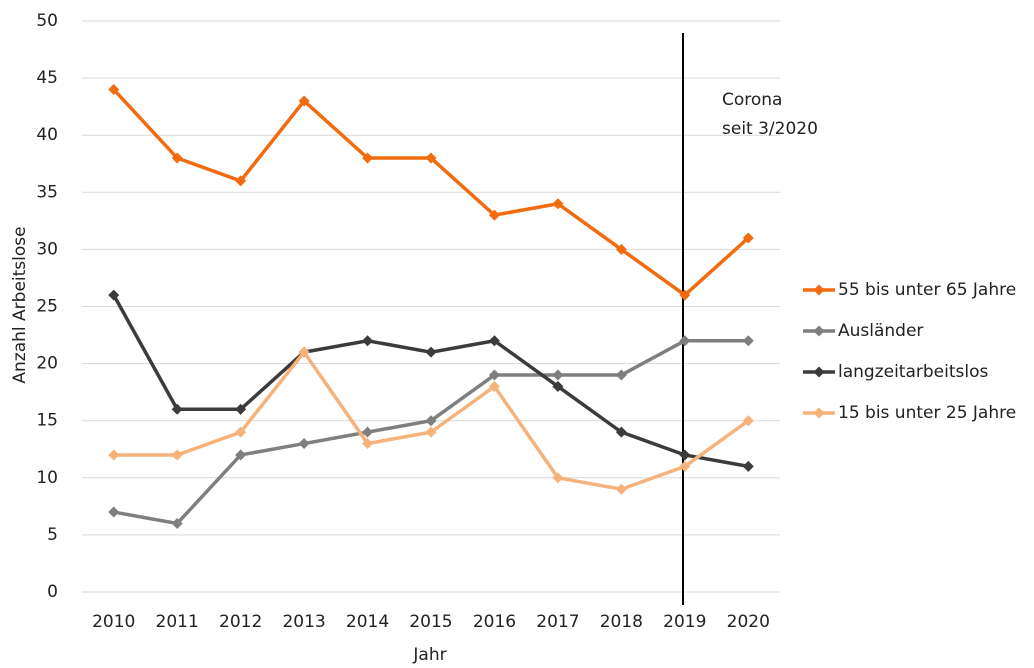 The height and width of the screenshot is (668, 1034). Describe the element at coordinates (52, 535) in the screenshot. I see `y-tick-label: 5` at that location.